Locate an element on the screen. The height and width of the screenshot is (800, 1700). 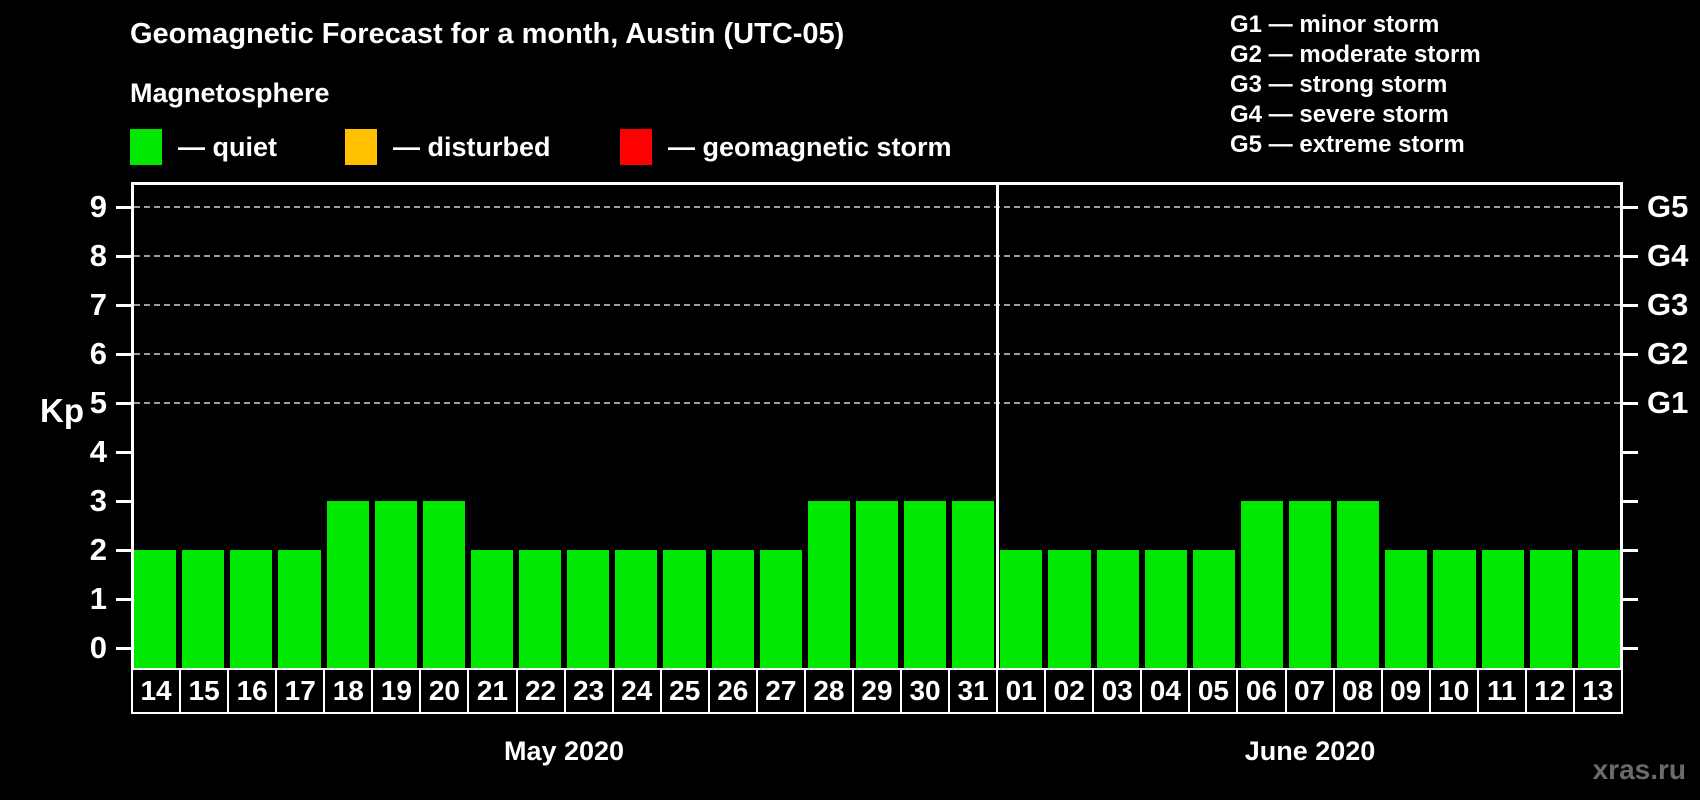
g-scale-label-G4: G4 is located at coordinates (1668, 255).